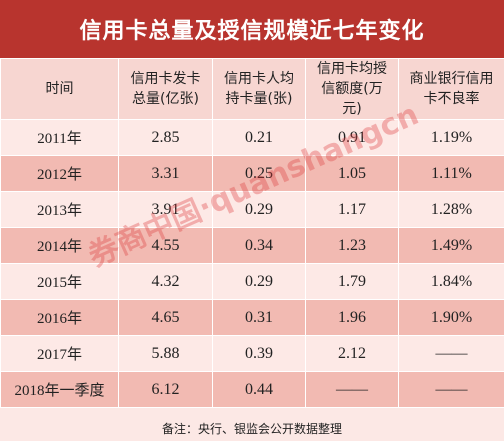 The image size is (504, 441). What do you see at coordinates (259, 245) in the screenshot?
I see `table-cell: 0.34` at bounding box center [259, 245].